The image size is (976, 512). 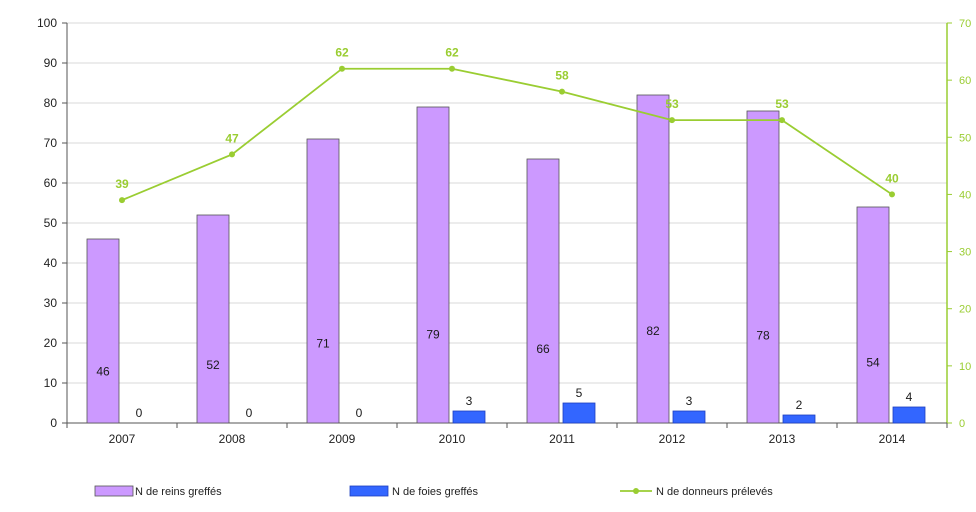 I want to click on y2-tick-label: 60, so click(x=965, y=81).